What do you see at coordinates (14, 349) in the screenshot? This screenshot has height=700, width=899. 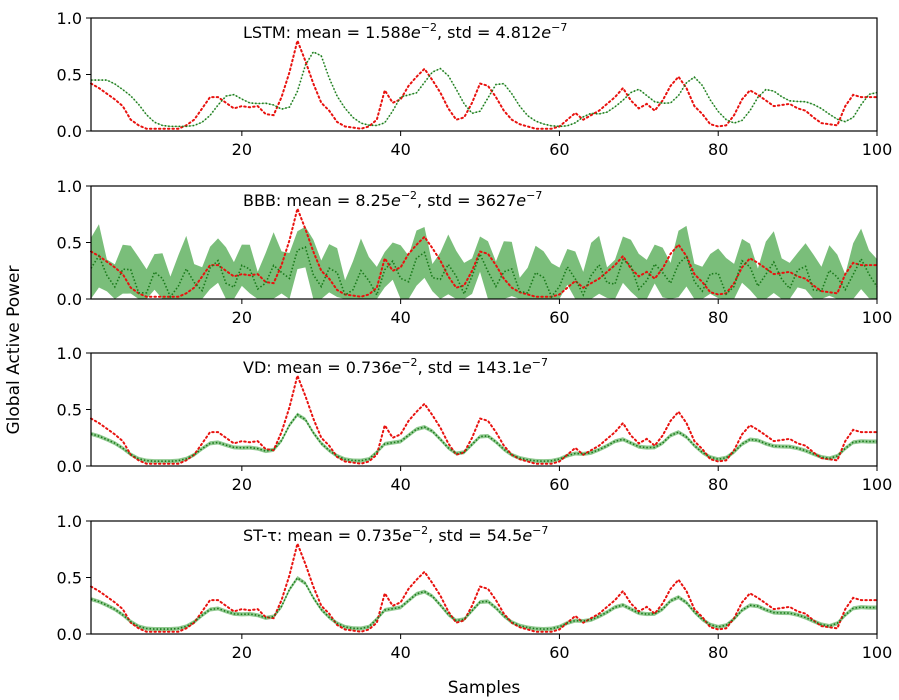 I see `y-axis-label: Global Active Power` at bounding box center [14, 349].